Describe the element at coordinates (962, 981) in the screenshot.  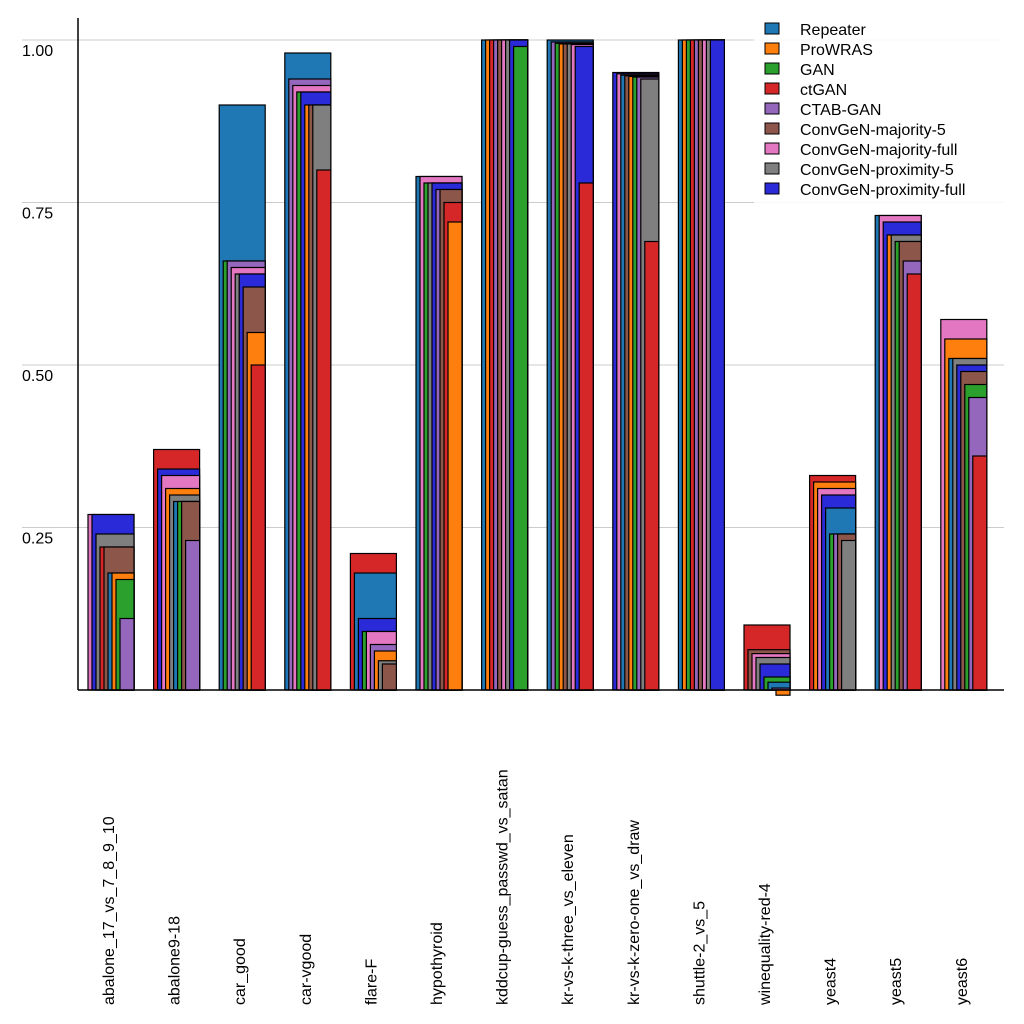
I see `x-tick-label: yeast6` at that location.